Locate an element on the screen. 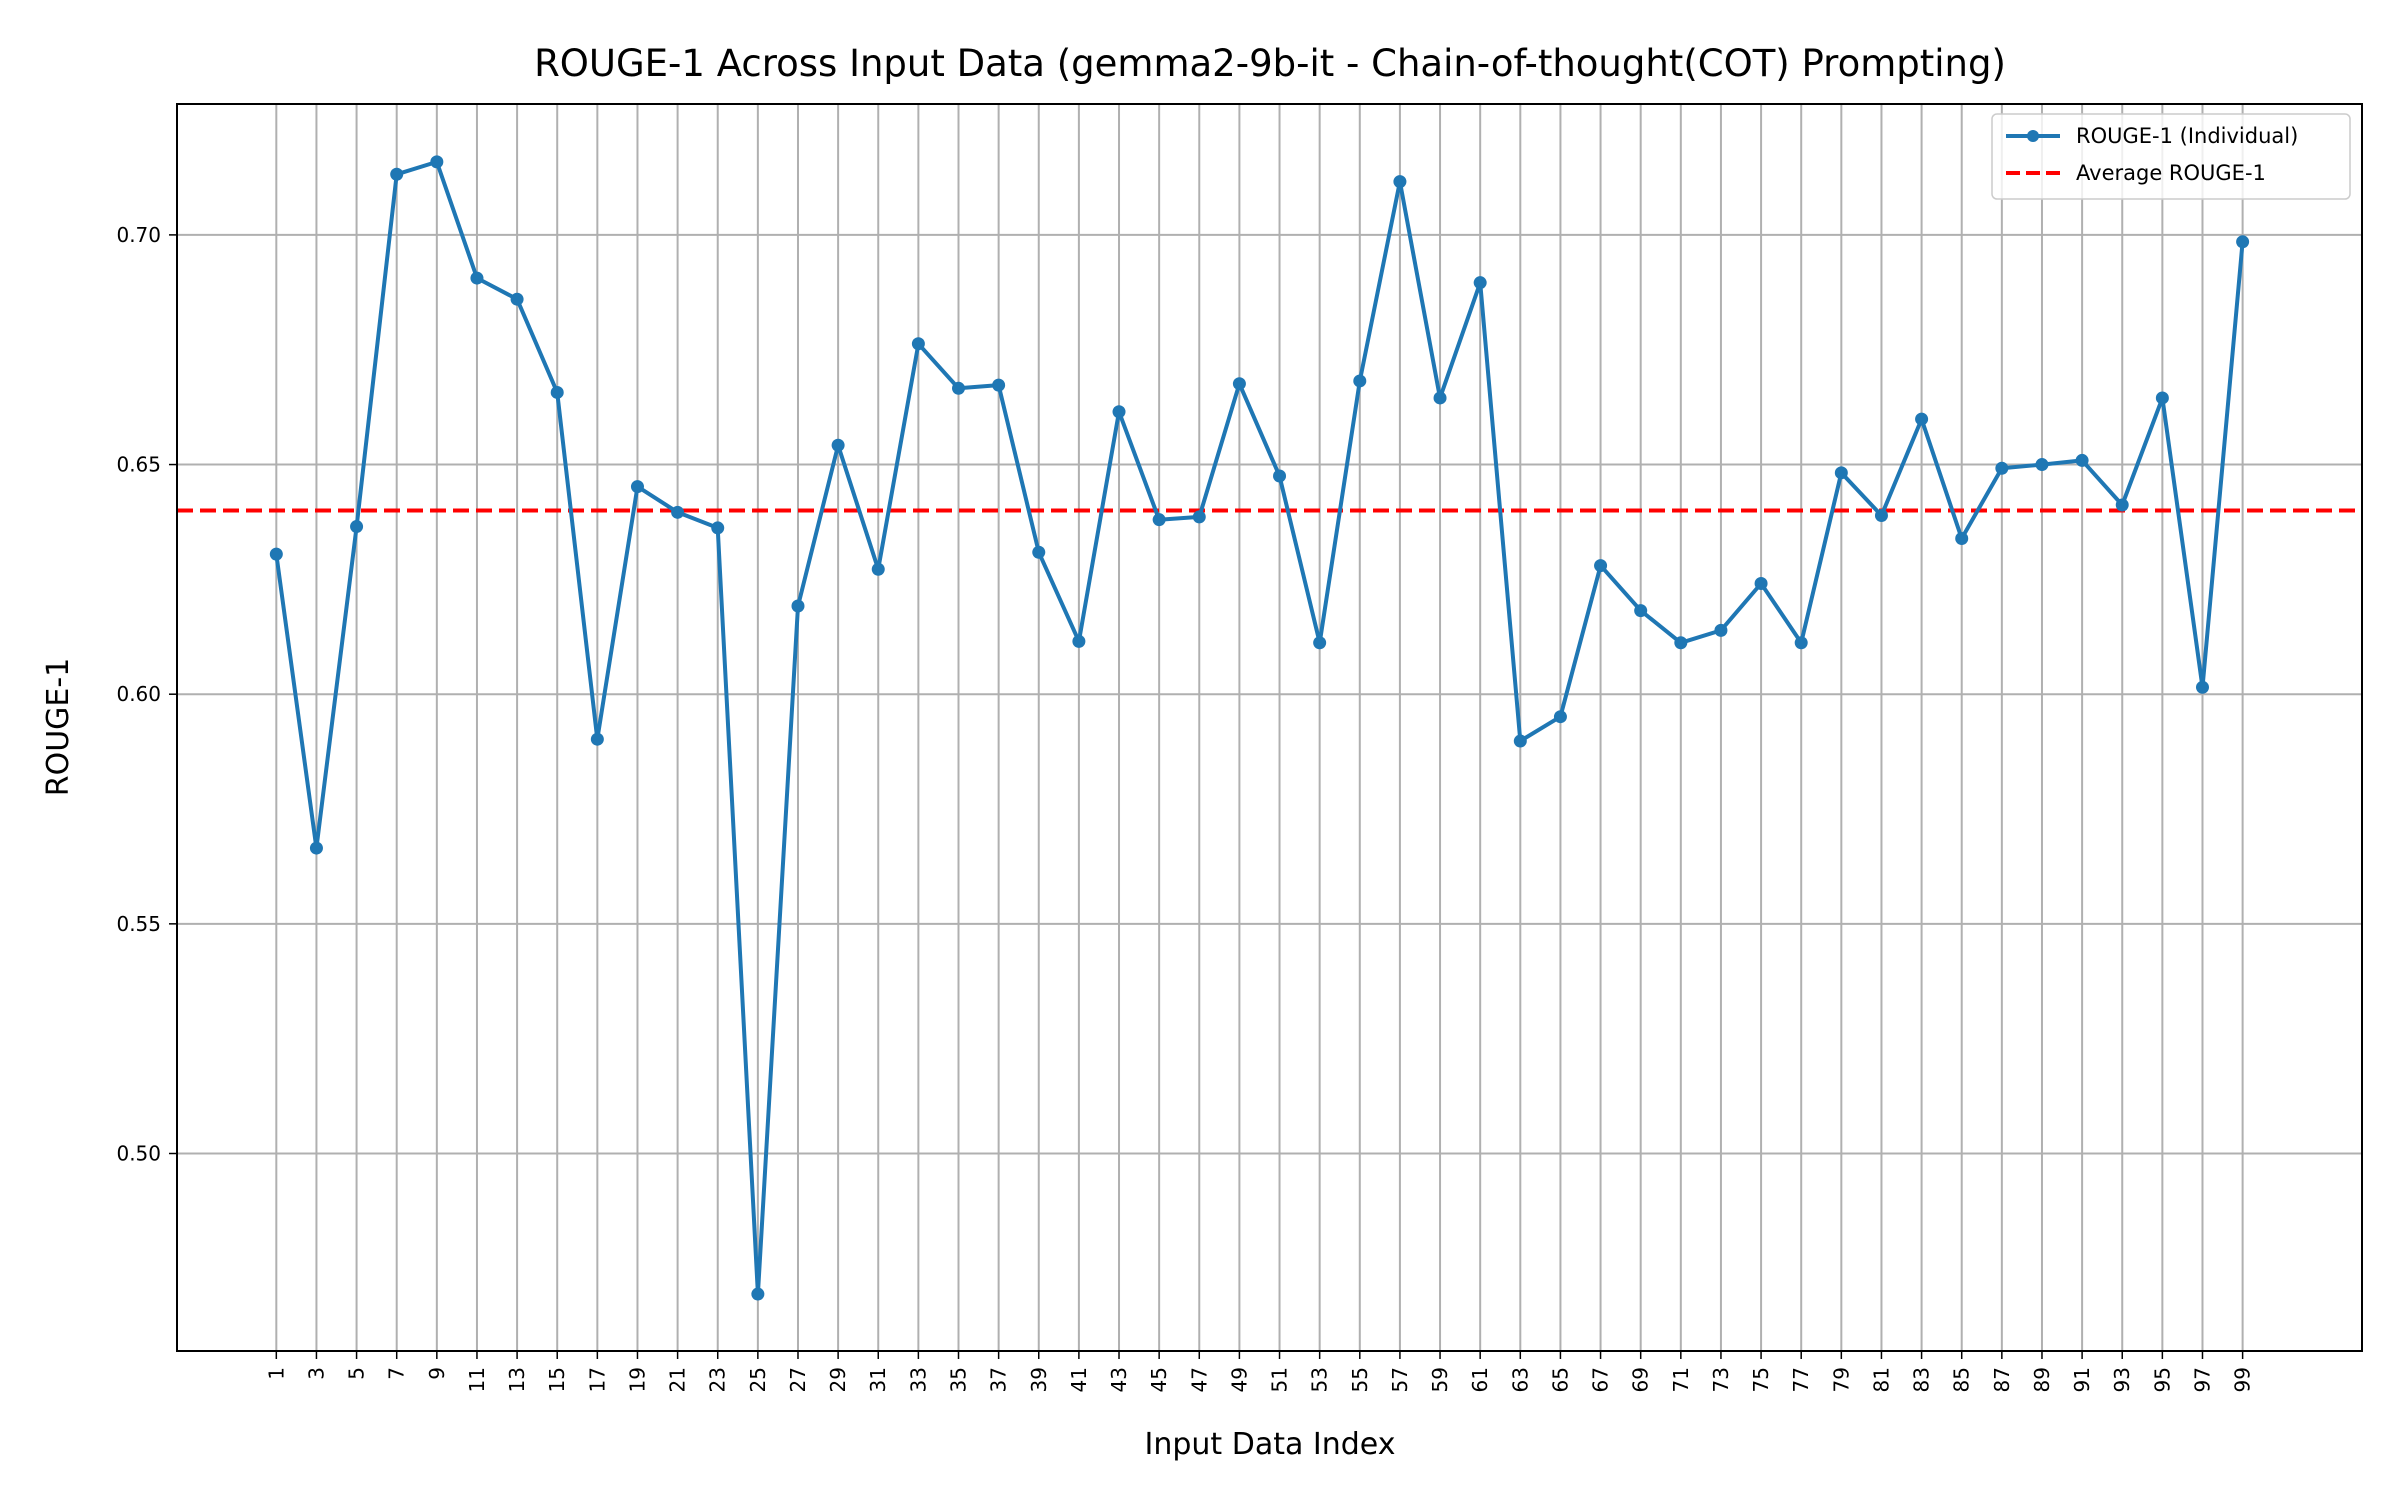 The image size is (2400, 1500). x-tick-label: 49 is located at coordinates (1239, 1379).